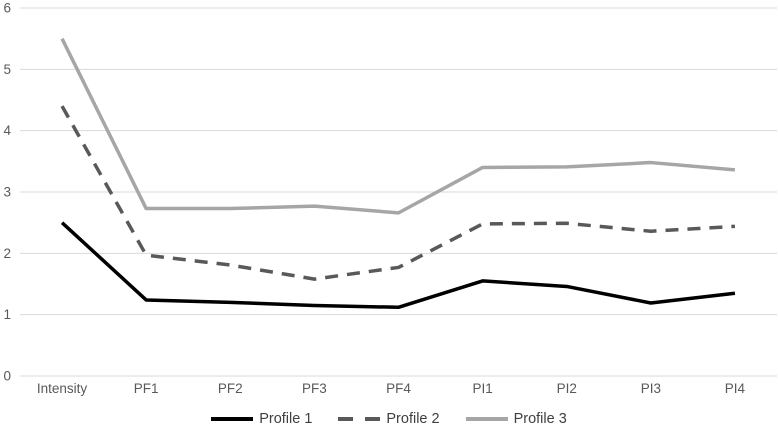  I want to click on x-axis-category-label: PI3, so click(651, 388).